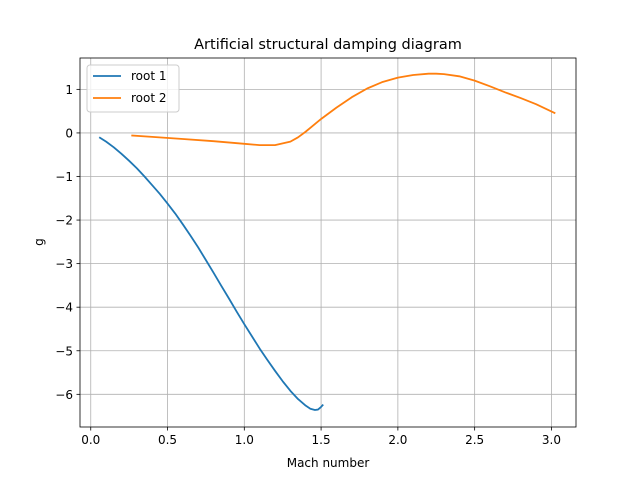 The width and height of the screenshot is (640, 480). I want to click on x-tick-label: 0.5, so click(167, 440).